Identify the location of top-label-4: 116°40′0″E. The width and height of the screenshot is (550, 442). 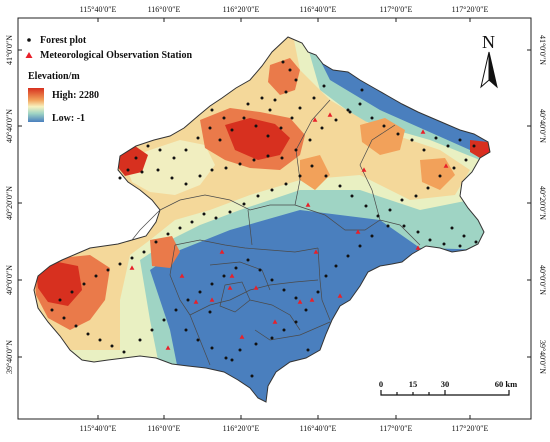
(318, 9).